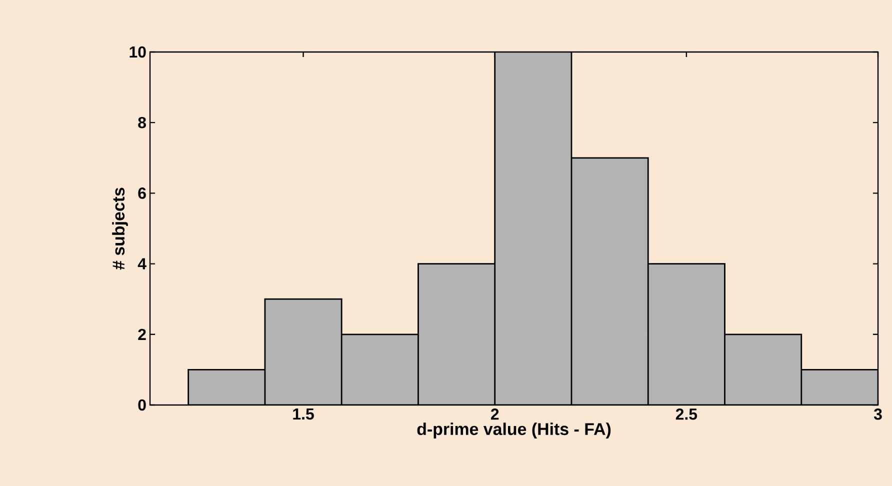 The height and width of the screenshot is (486, 892). What do you see at coordinates (878, 414) in the screenshot?
I see `x-tick-label: 3` at bounding box center [878, 414].